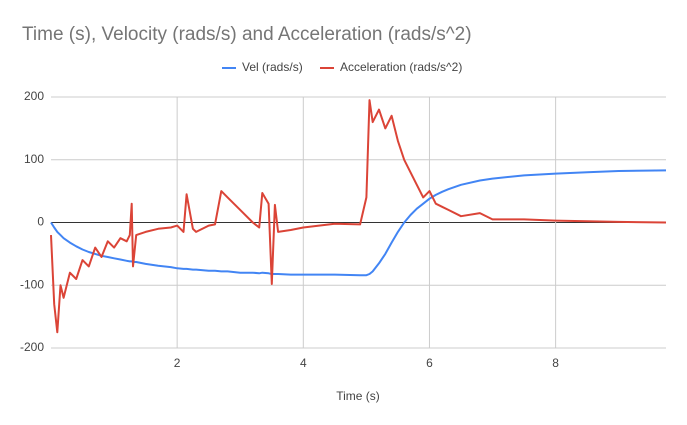 The height and width of the screenshot is (425, 687). What do you see at coordinates (34, 159) in the screenshot?
I see `y-tick-label: 100` at bounding box center [34, 159].